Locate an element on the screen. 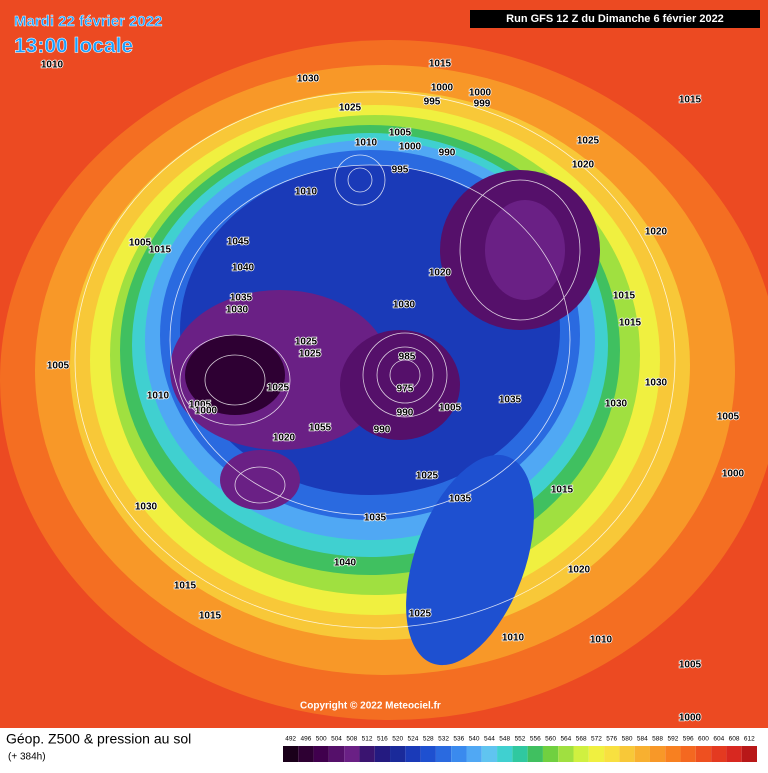  time: 13:00 locale is located at coordinates (73, 46).